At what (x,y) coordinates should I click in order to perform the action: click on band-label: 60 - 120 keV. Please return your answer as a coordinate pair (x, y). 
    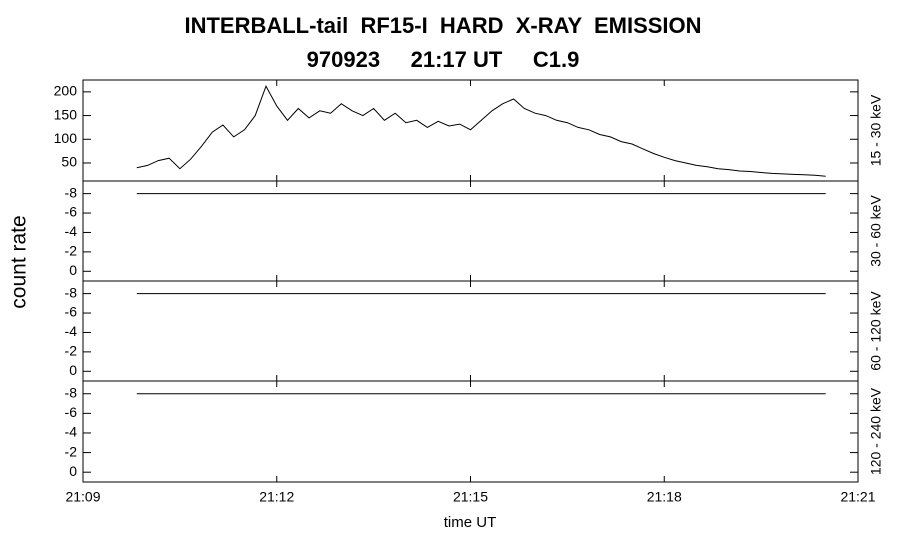
    Looking at the image, I should click on (876, 331).